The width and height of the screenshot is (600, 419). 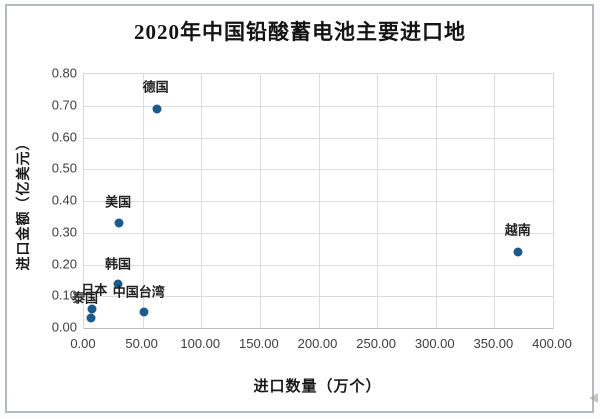 I want to click on x-tick-label: 400.00, so click(x=552, y=343).